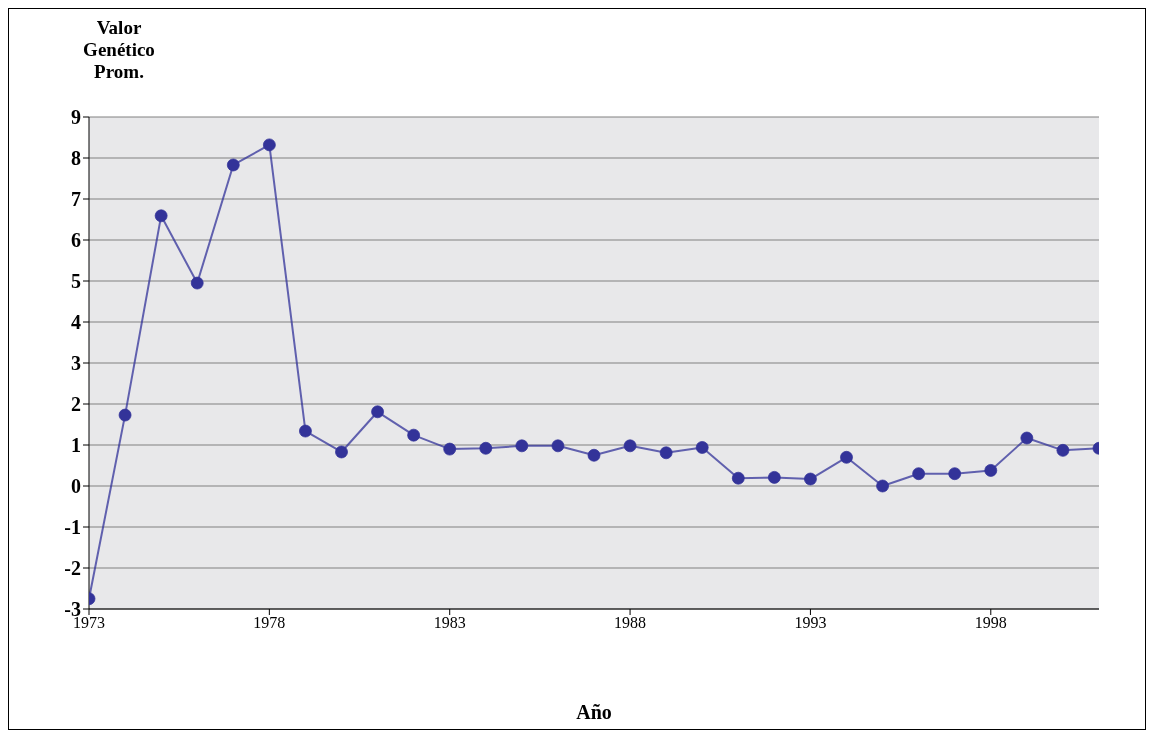  What do you see at coordinates (76, 322) in the screenshot?
I see `y-tick-label: 4` at bounding box center [76, 322].